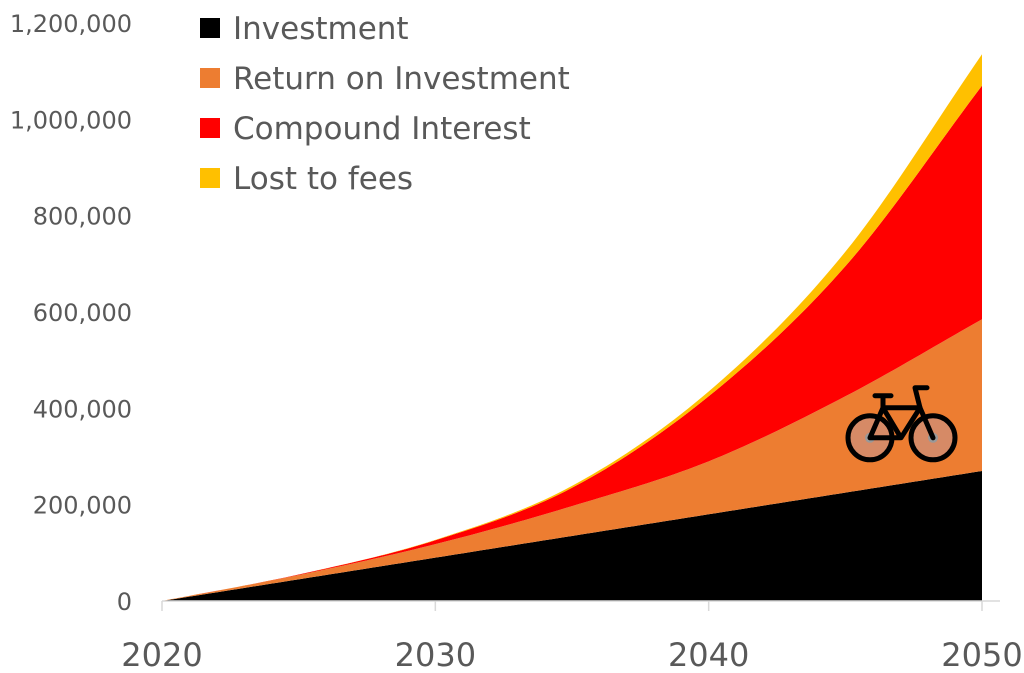  What do you see at coordinates (708, 654) in the screenshot?
I see `x-tick-label: 2040` at bounding box center [708, 654].